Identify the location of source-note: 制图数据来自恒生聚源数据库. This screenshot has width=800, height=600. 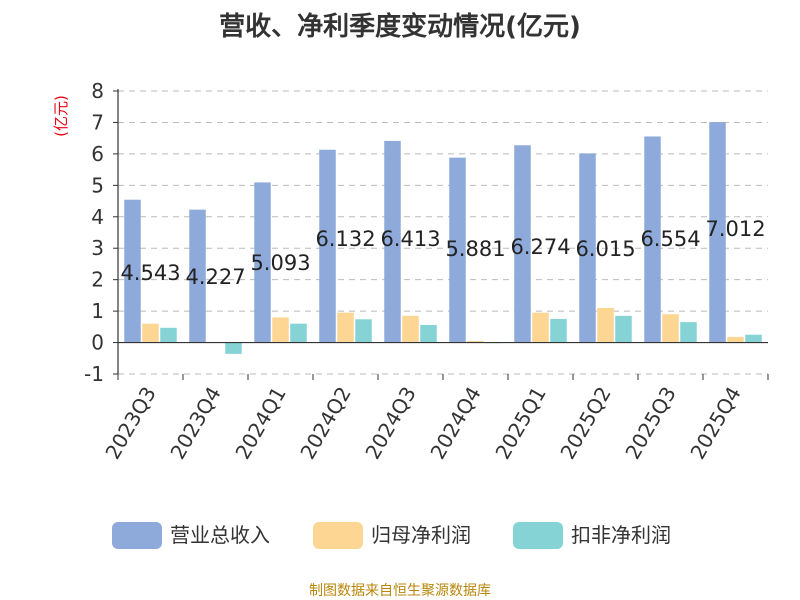
(400, 591).